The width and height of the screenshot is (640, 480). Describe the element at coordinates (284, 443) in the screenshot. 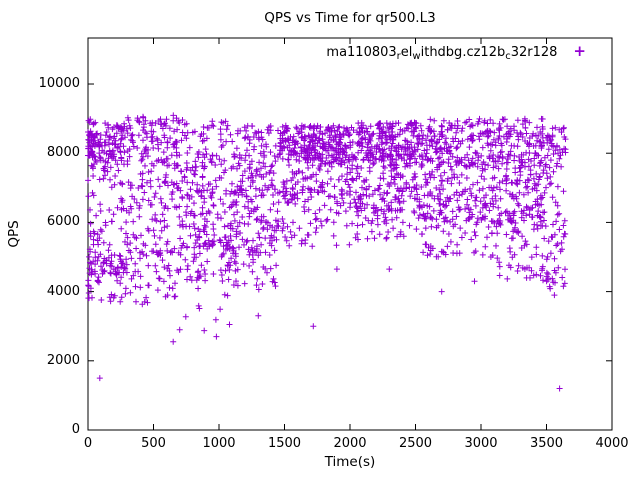

I see `x-tick-label: 1500` at that location.